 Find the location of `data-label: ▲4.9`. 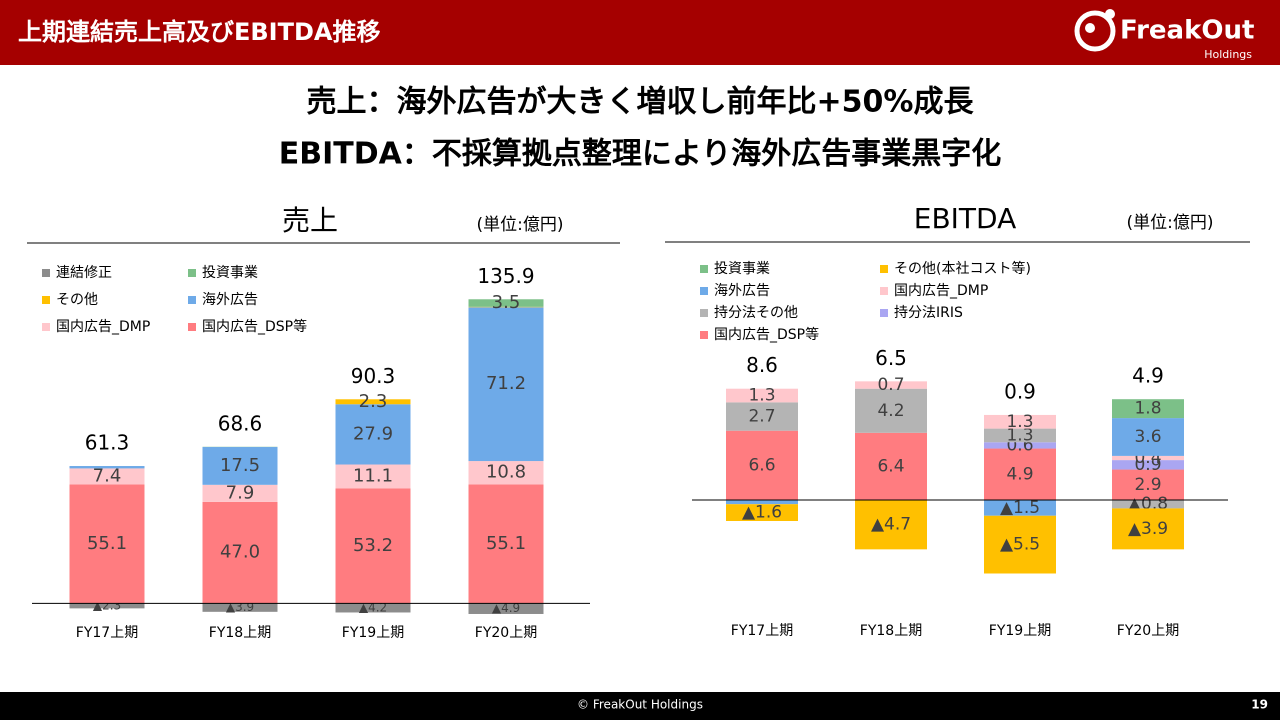

data-label: ▲4.9 is located at coordinates (506, 608).